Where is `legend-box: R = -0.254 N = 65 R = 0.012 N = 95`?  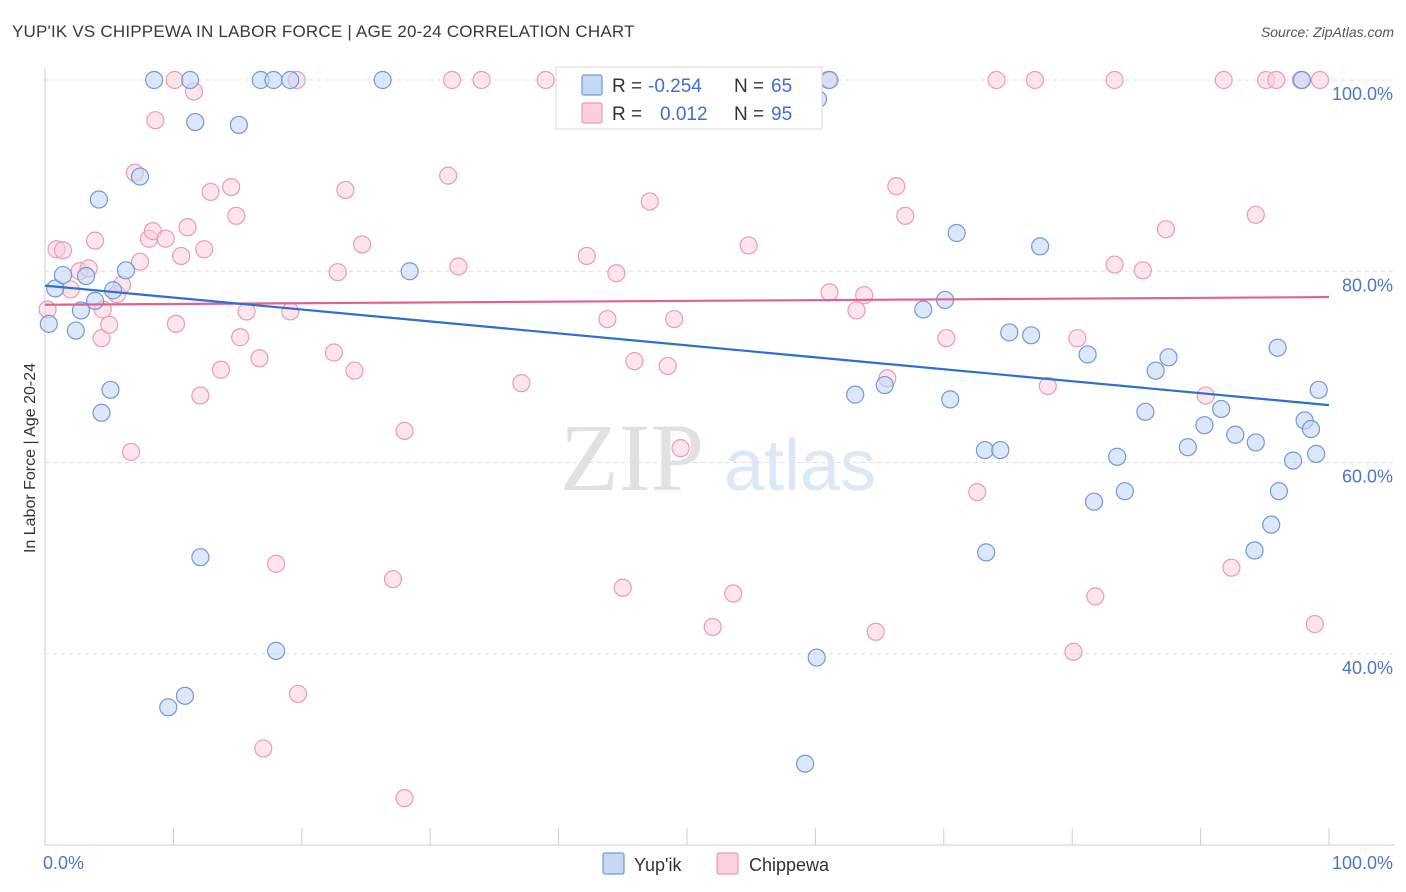
legend-box: R = -0.254 N = 65 R = 0.012 N = 95 is located at coordinates (689, 98).